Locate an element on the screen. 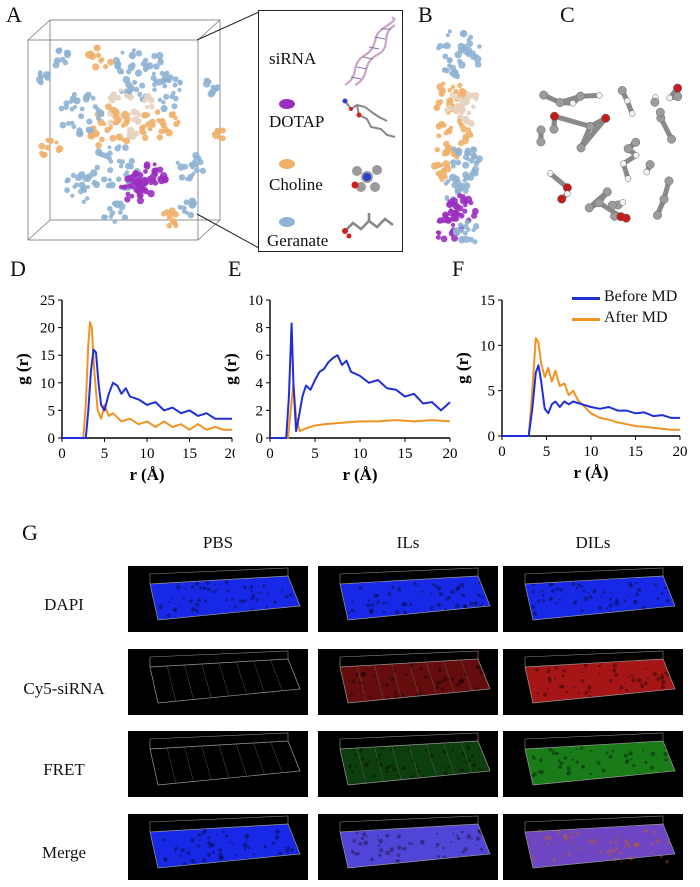  fluorescence-volume is located at coordinates (415, 763).